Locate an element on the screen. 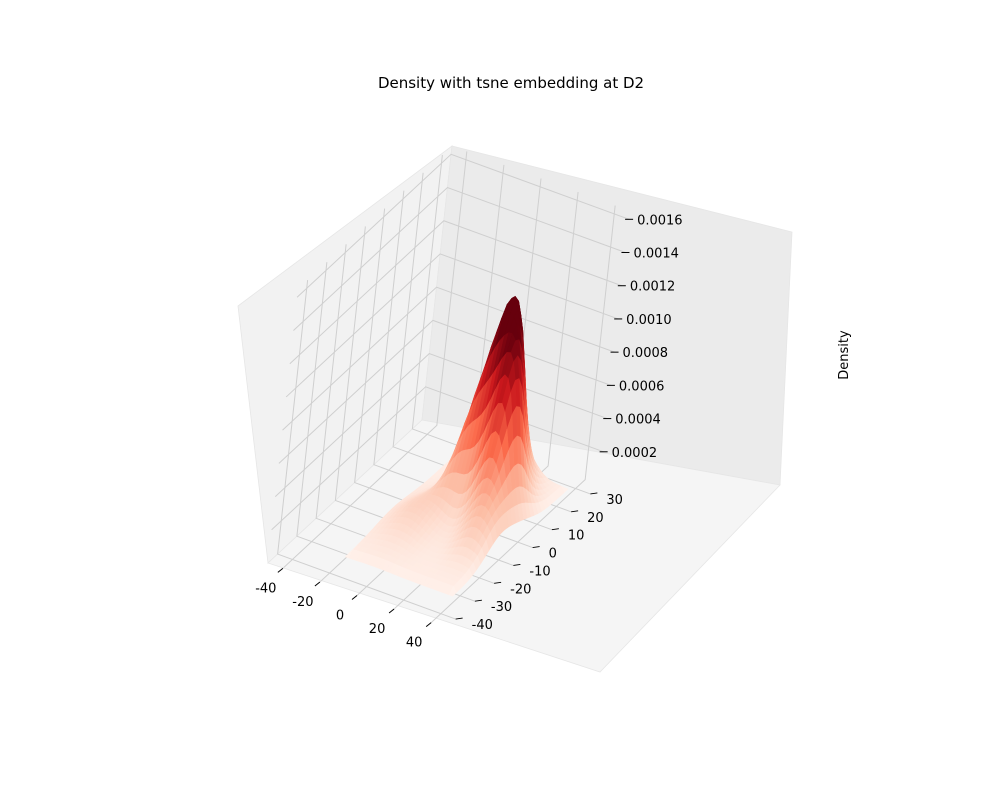  z-tick-label: 0.0014 is located at coordinates (656, 254).